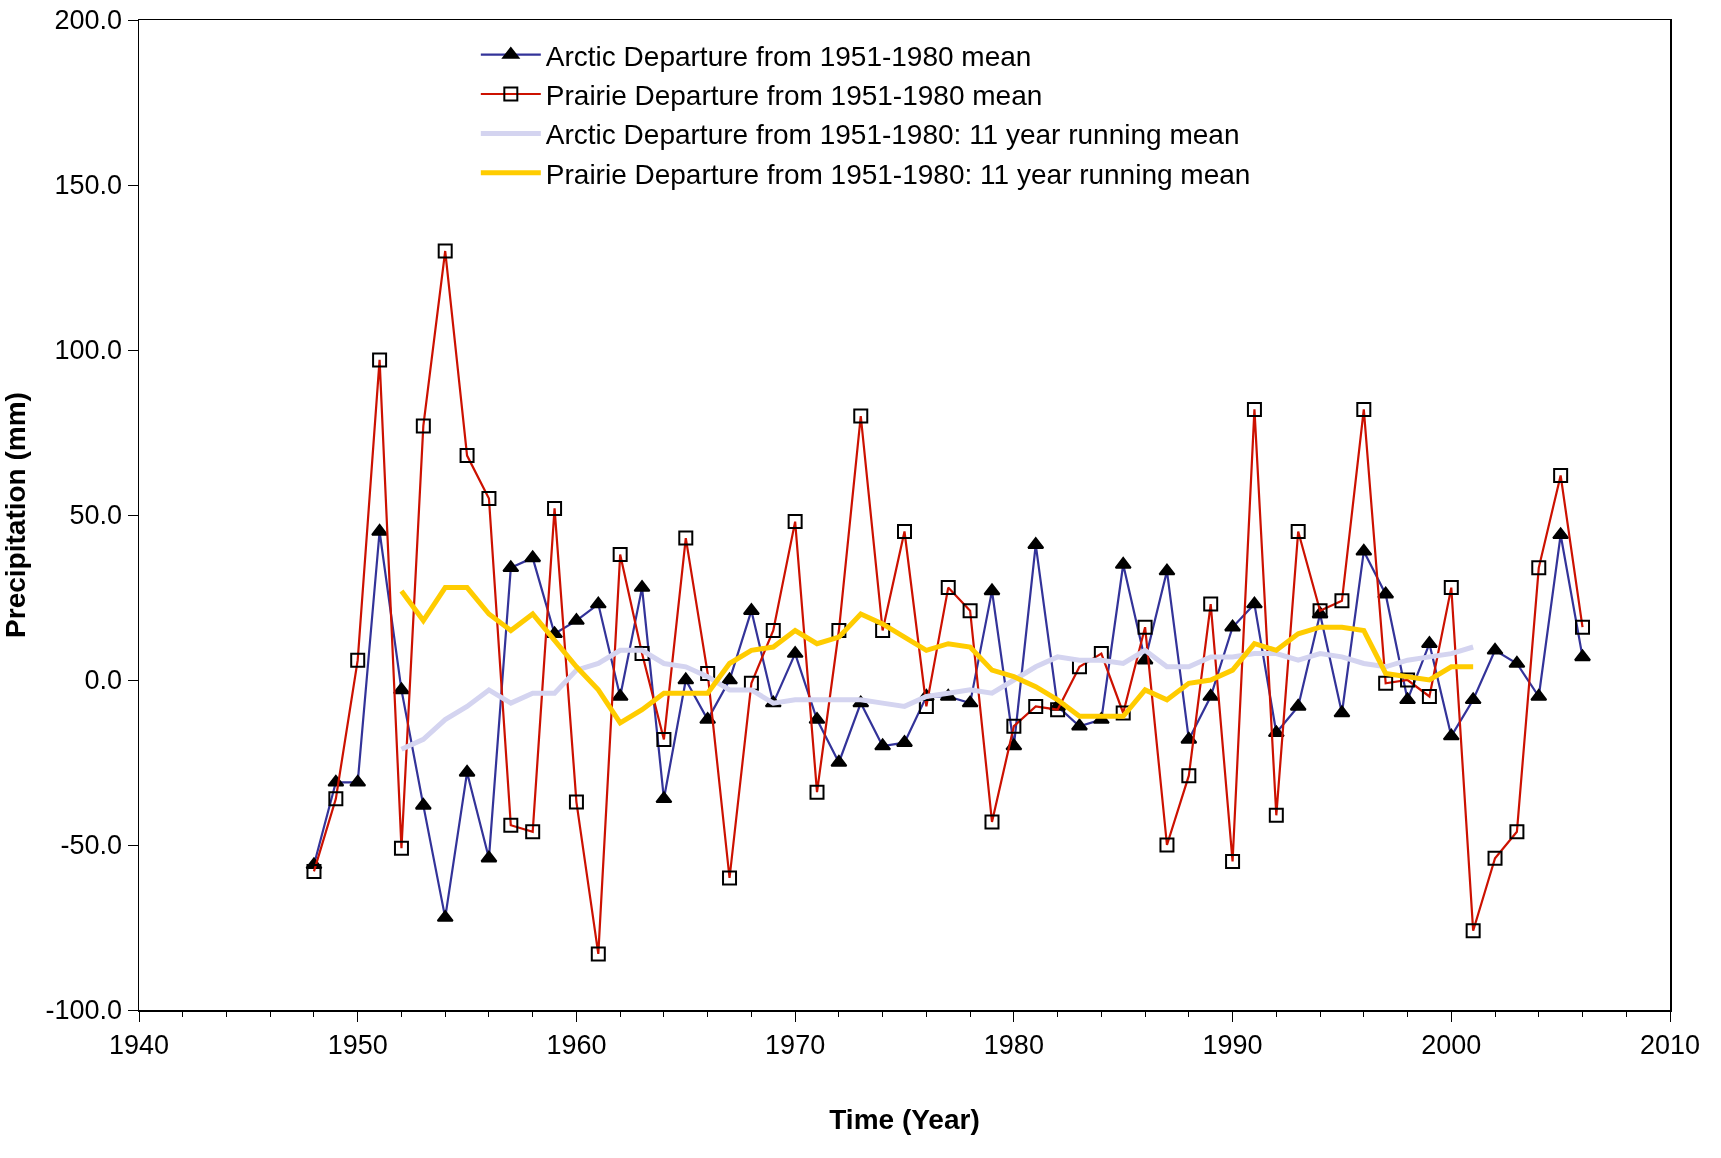 The width and height of the screenshot is (1721, 1158). I want to click on x-axis-title: Time (Year), so click(904, 1119).